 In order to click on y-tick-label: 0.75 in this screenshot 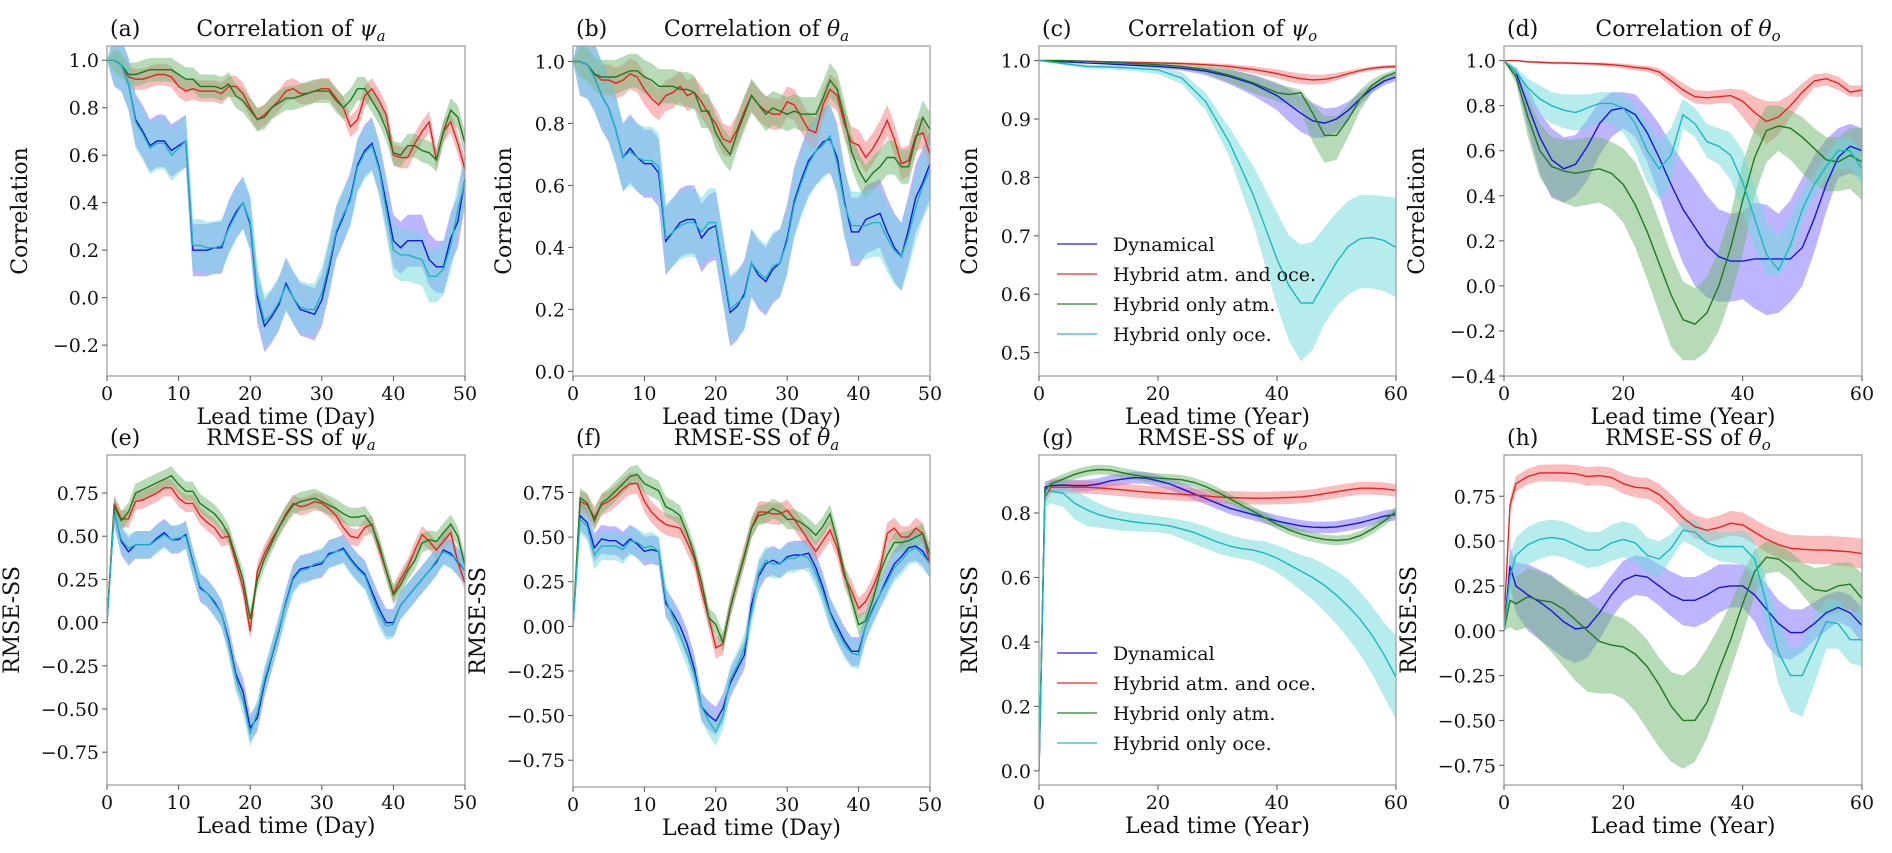, I will do `click(544, 493)`.